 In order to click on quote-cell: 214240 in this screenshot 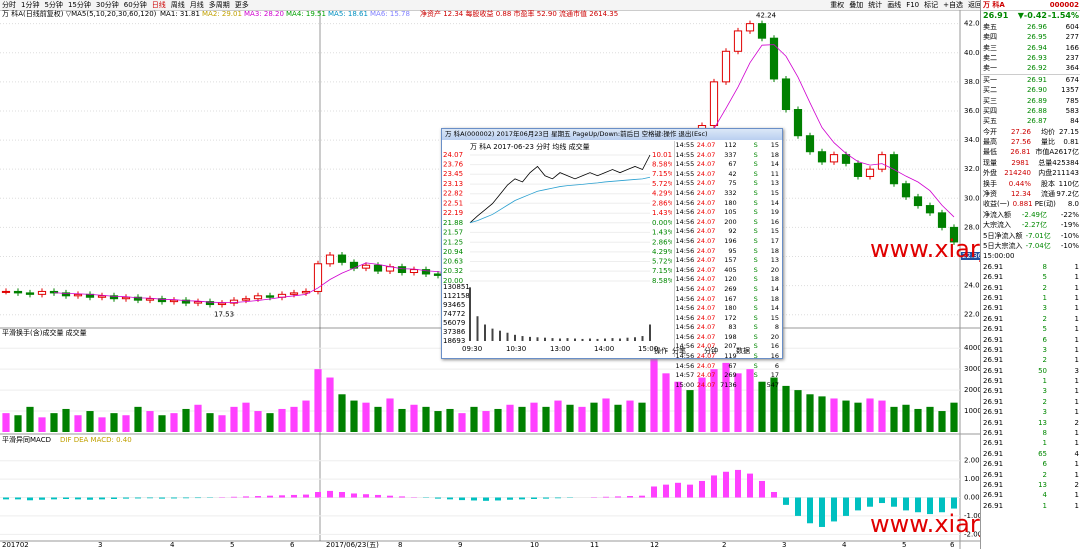, I will do `click(1017, 173)`.